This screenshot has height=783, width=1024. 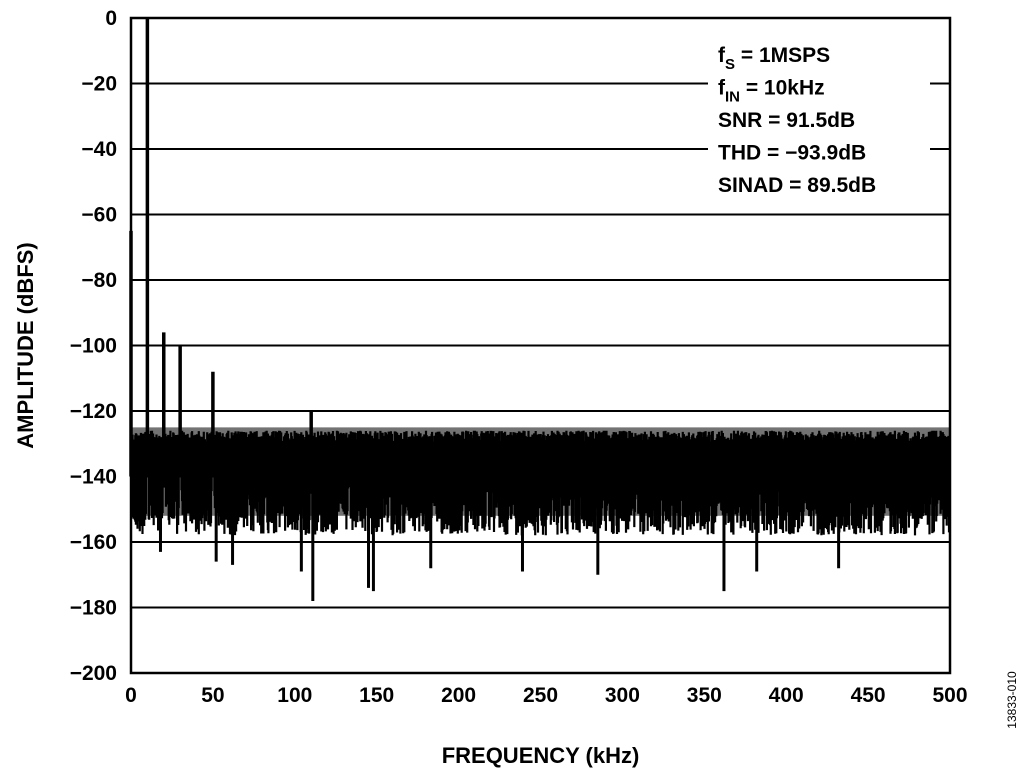 I want to click on annotation-line: SINAD = 89.5dB, so click(x=797, y=185).